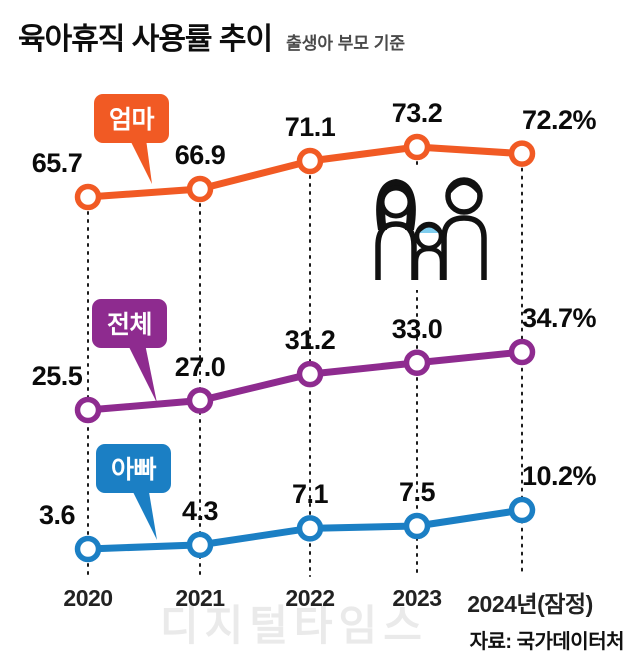 The image size is (640, 661). What do you see at coordinates (310, 494) in the screenshot?
I see `value-label-dad: 7.1` at bounding box center [310, 494].